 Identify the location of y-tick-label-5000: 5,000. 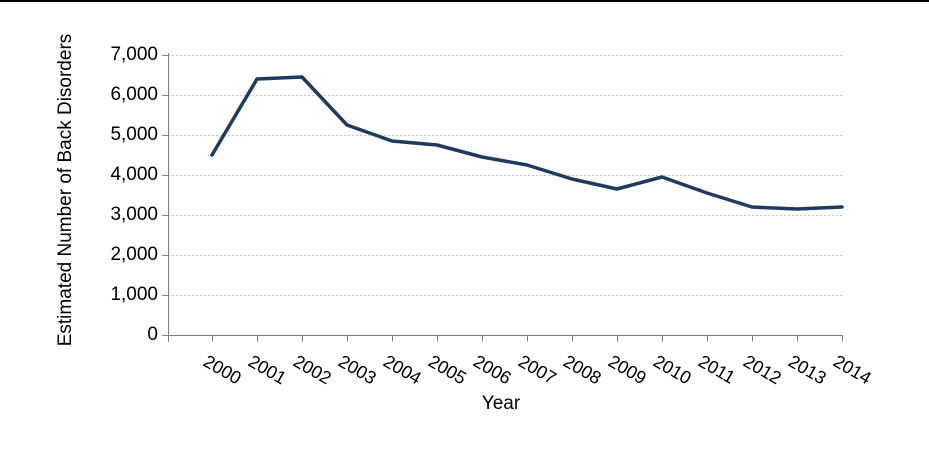
(134, 134).